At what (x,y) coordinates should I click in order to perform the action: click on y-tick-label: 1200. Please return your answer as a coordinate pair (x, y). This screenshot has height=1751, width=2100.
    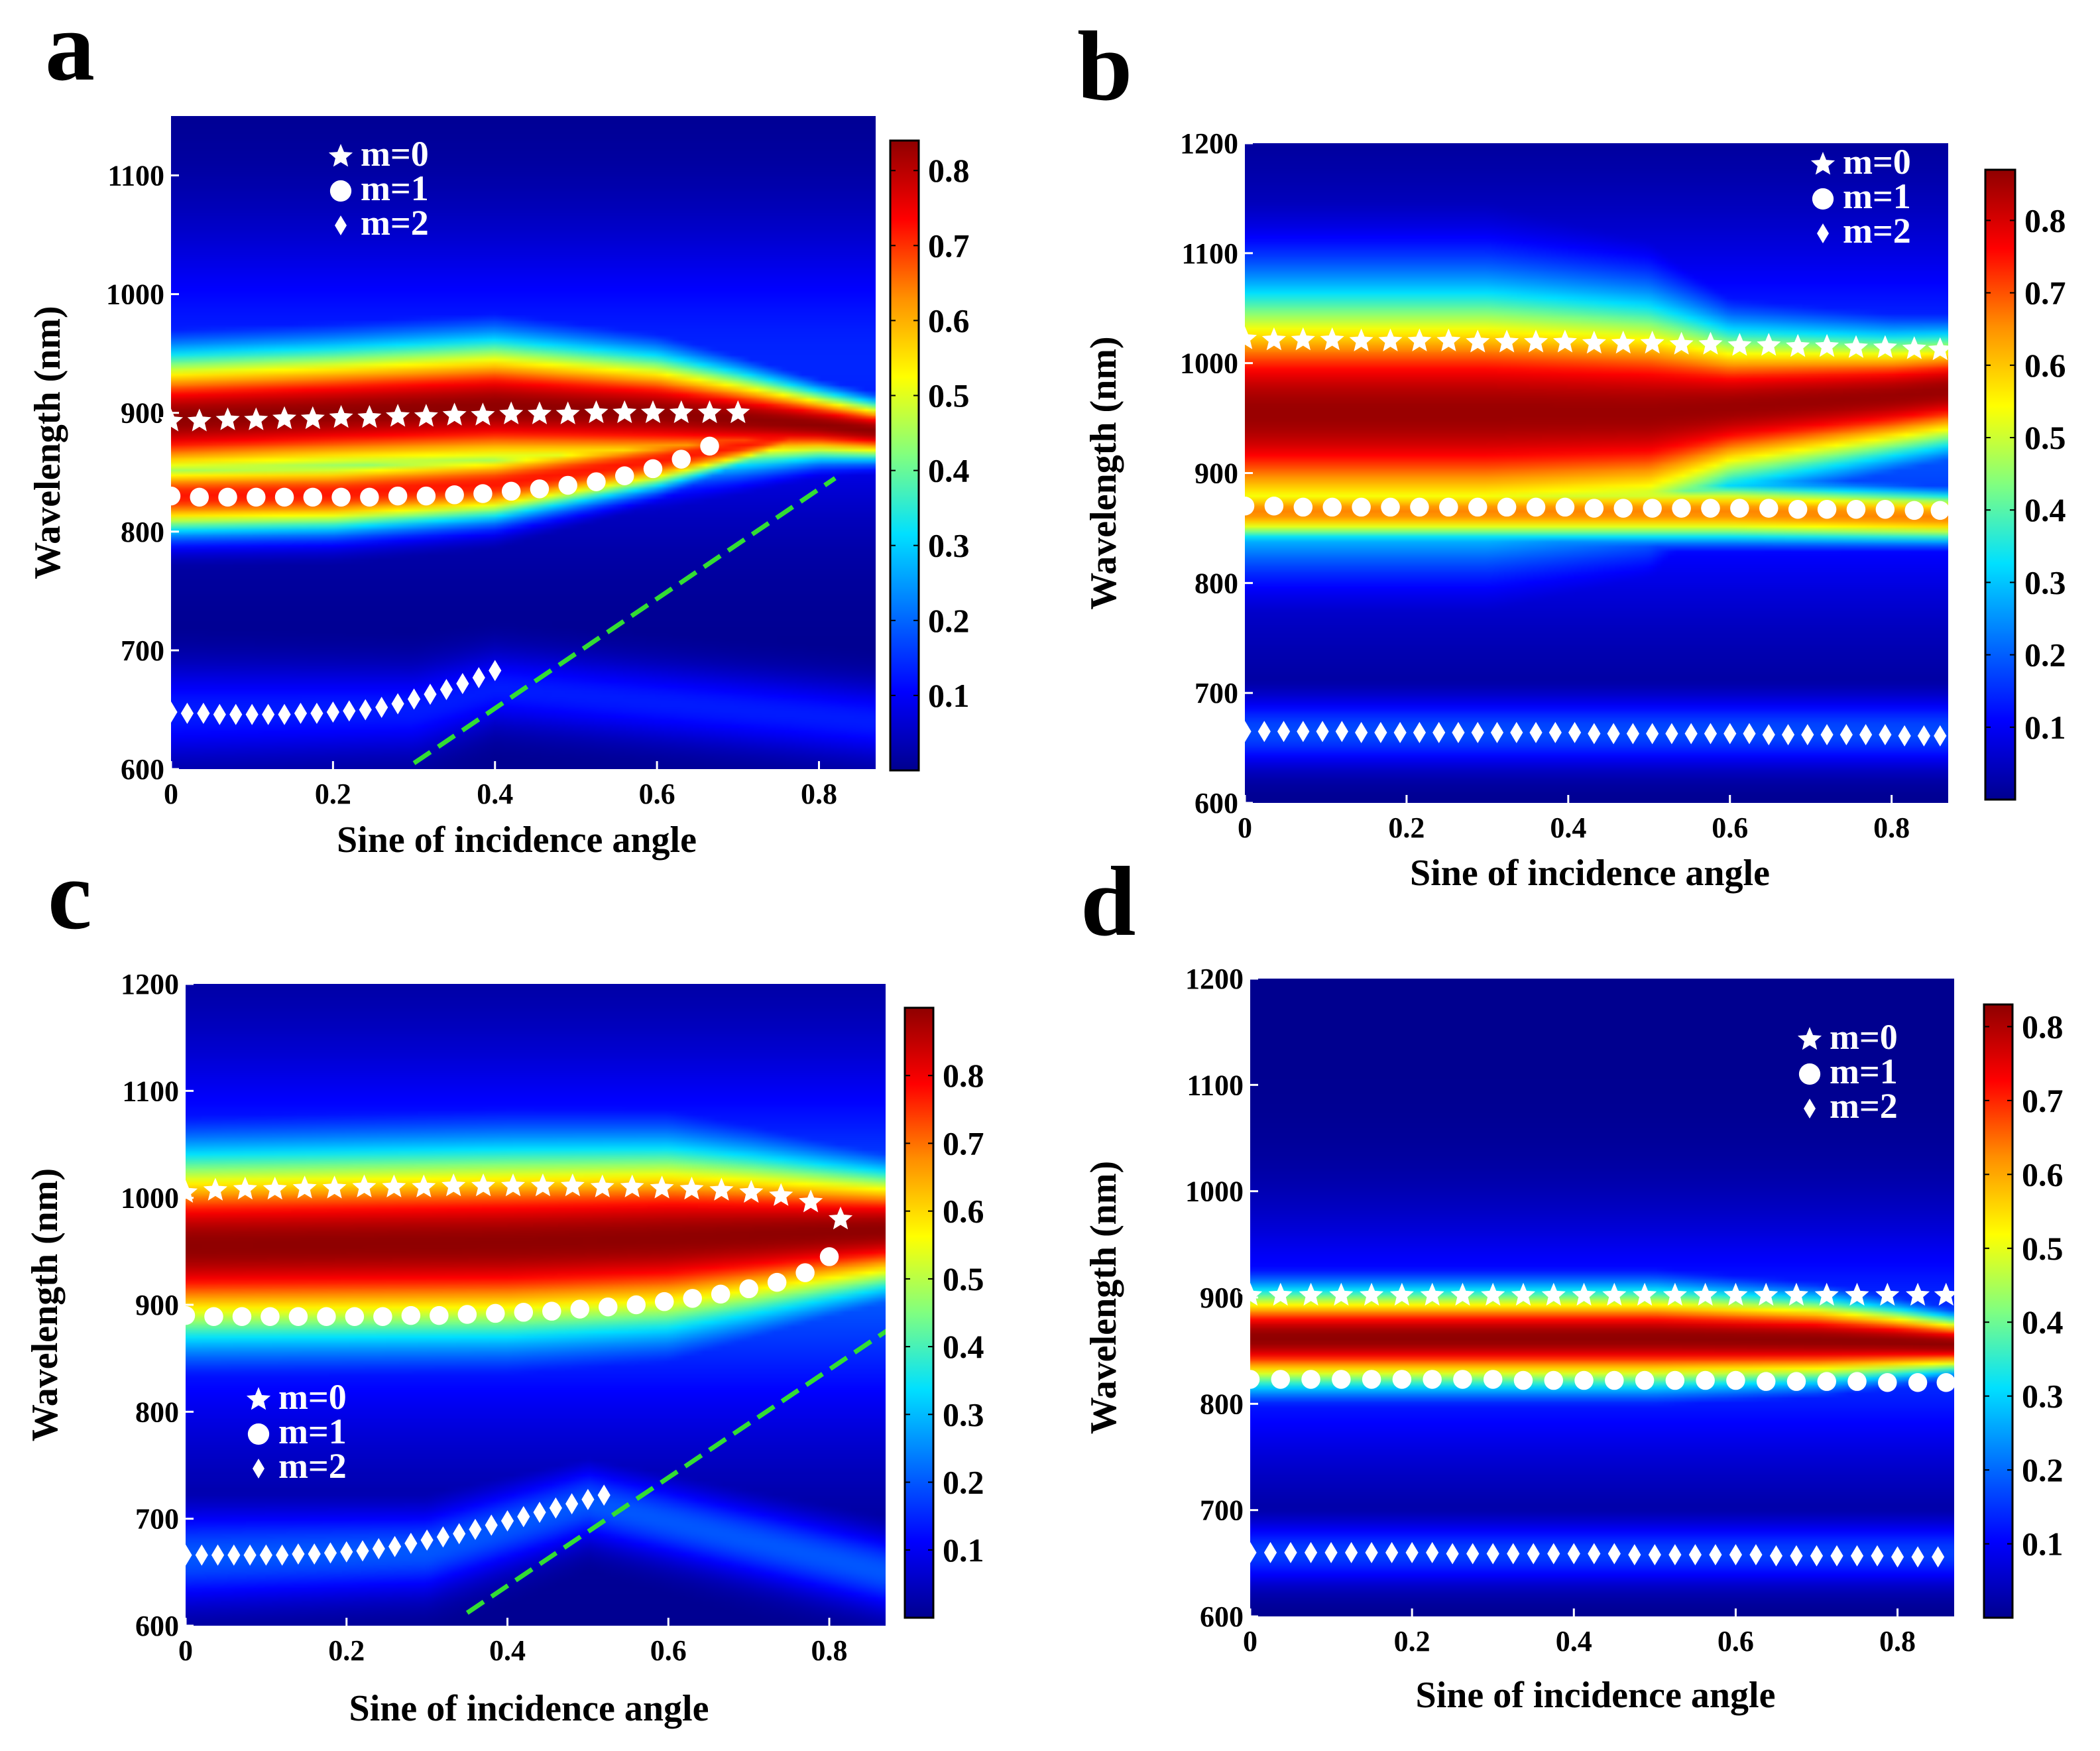
    Looking at the image, I should click on (1214, 979).